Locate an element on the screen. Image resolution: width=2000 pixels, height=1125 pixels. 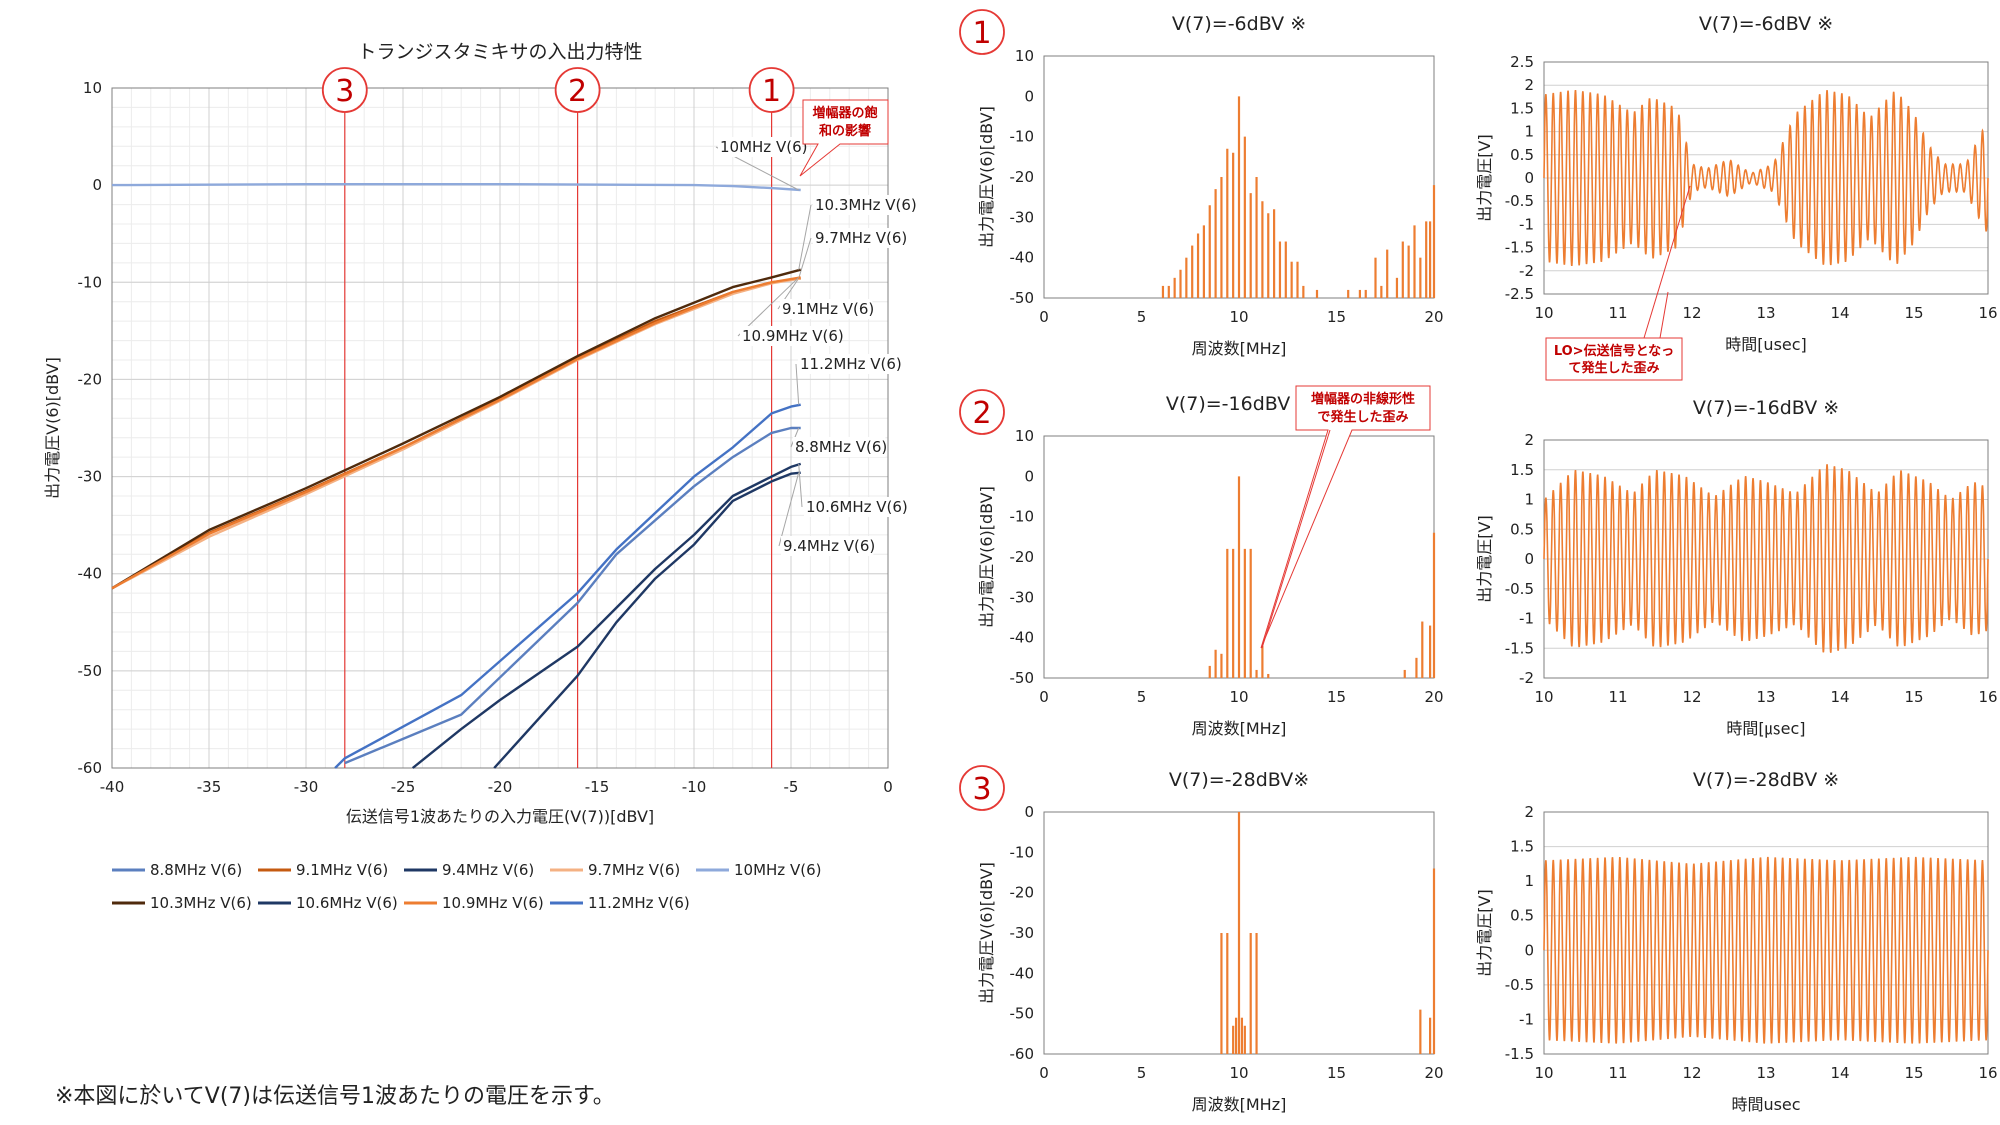
label-leader is located at coordinates (805, 258).